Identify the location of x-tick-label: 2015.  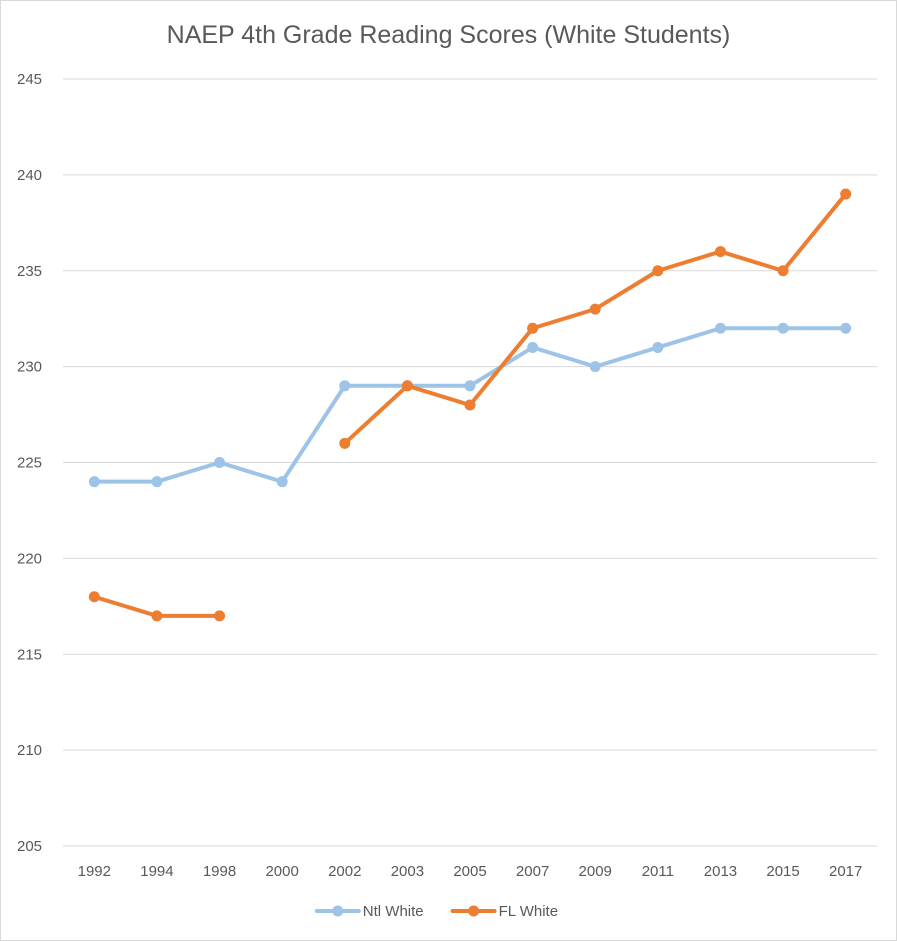
(782, 871).